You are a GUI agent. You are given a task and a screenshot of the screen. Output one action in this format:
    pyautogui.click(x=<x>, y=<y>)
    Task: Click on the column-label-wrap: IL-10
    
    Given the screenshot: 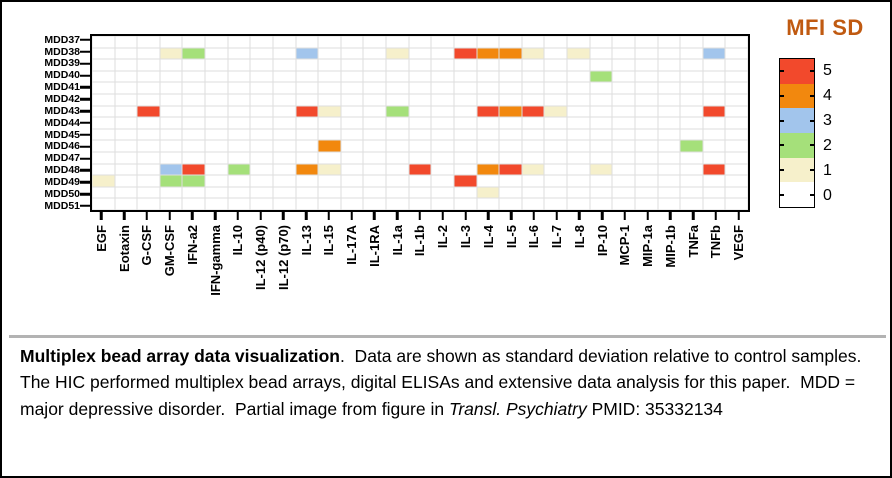 What is the action you would take?
    pyautogui.click(x=238, y=279)
    